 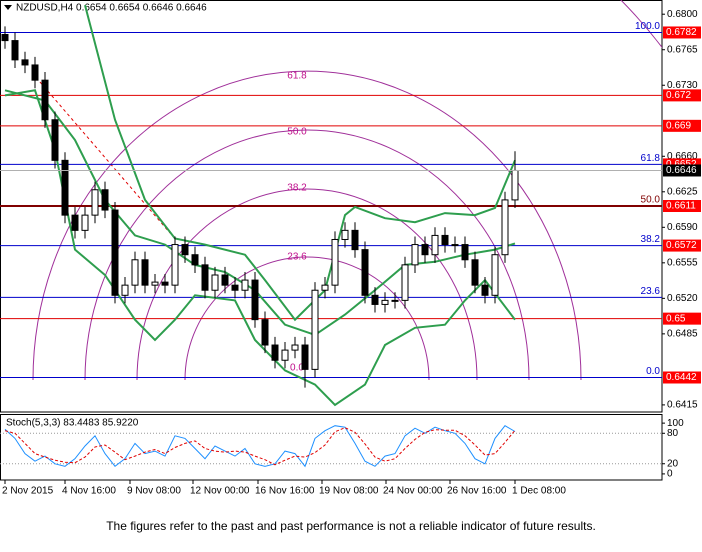 What do you see at coordinates (651, 291) in the screenshot?
I see `level-label: 23.6` at bounding box center [651, 291].